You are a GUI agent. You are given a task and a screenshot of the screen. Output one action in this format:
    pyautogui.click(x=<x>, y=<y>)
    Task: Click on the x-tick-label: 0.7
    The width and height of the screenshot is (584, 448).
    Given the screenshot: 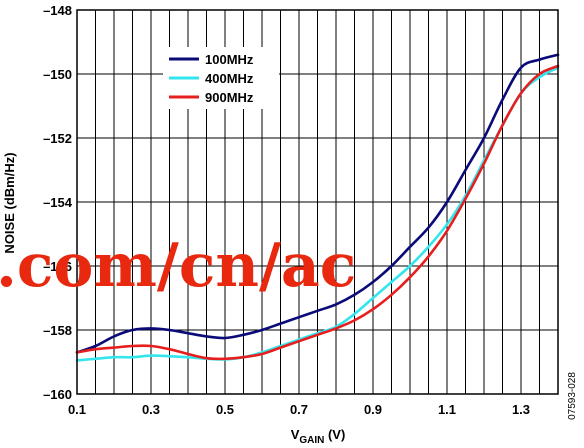 What is the action you would take?
    pyautogui.click(x=299, y=409)
    